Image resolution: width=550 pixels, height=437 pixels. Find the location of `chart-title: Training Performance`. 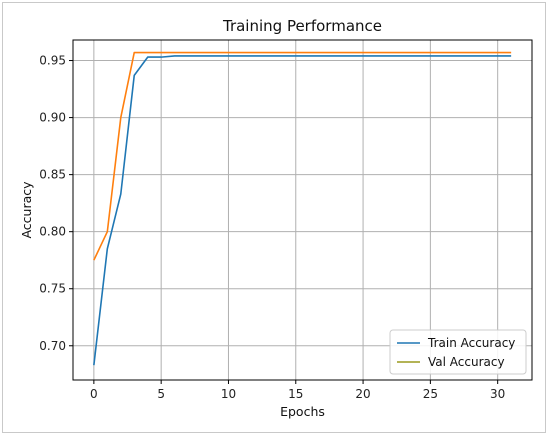

chart-title: Training Performance is located at coordinates (302, 26).